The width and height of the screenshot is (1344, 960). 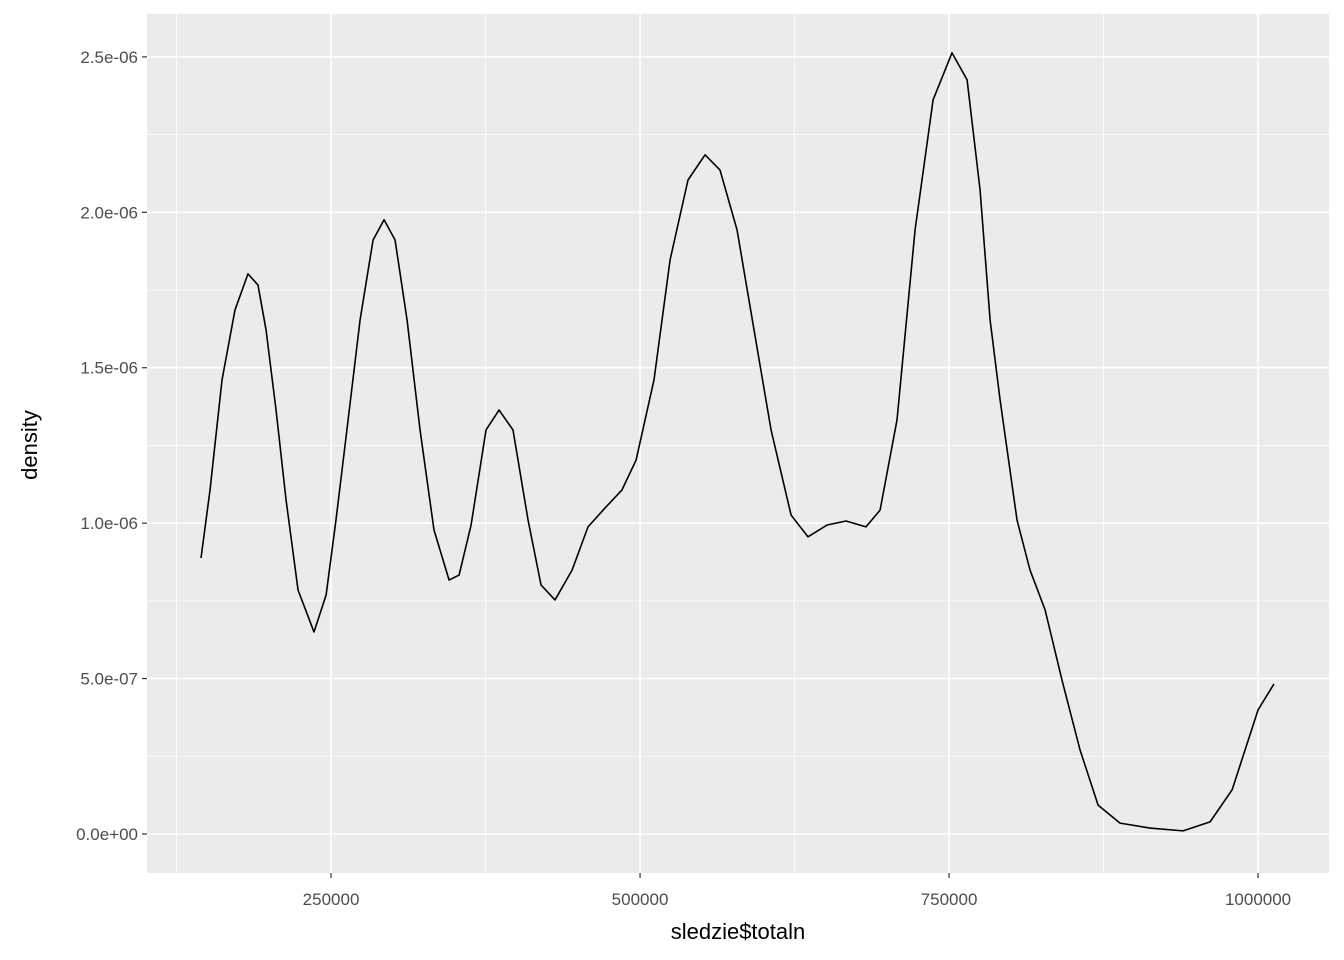 I want to click on x-tick-label: 750000, so click(x=949, y=899).